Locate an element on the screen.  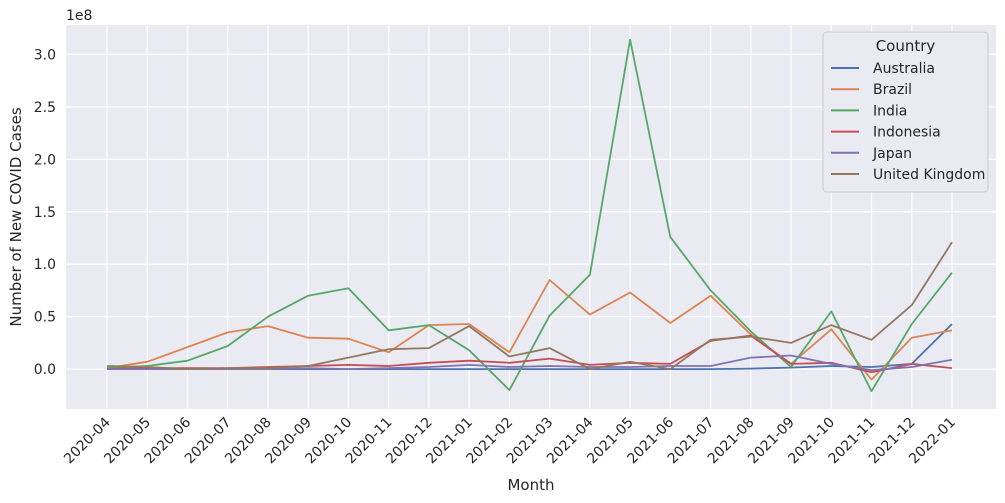
legend-label-indonesia: Indonesia is located at coordinates (907, 133).